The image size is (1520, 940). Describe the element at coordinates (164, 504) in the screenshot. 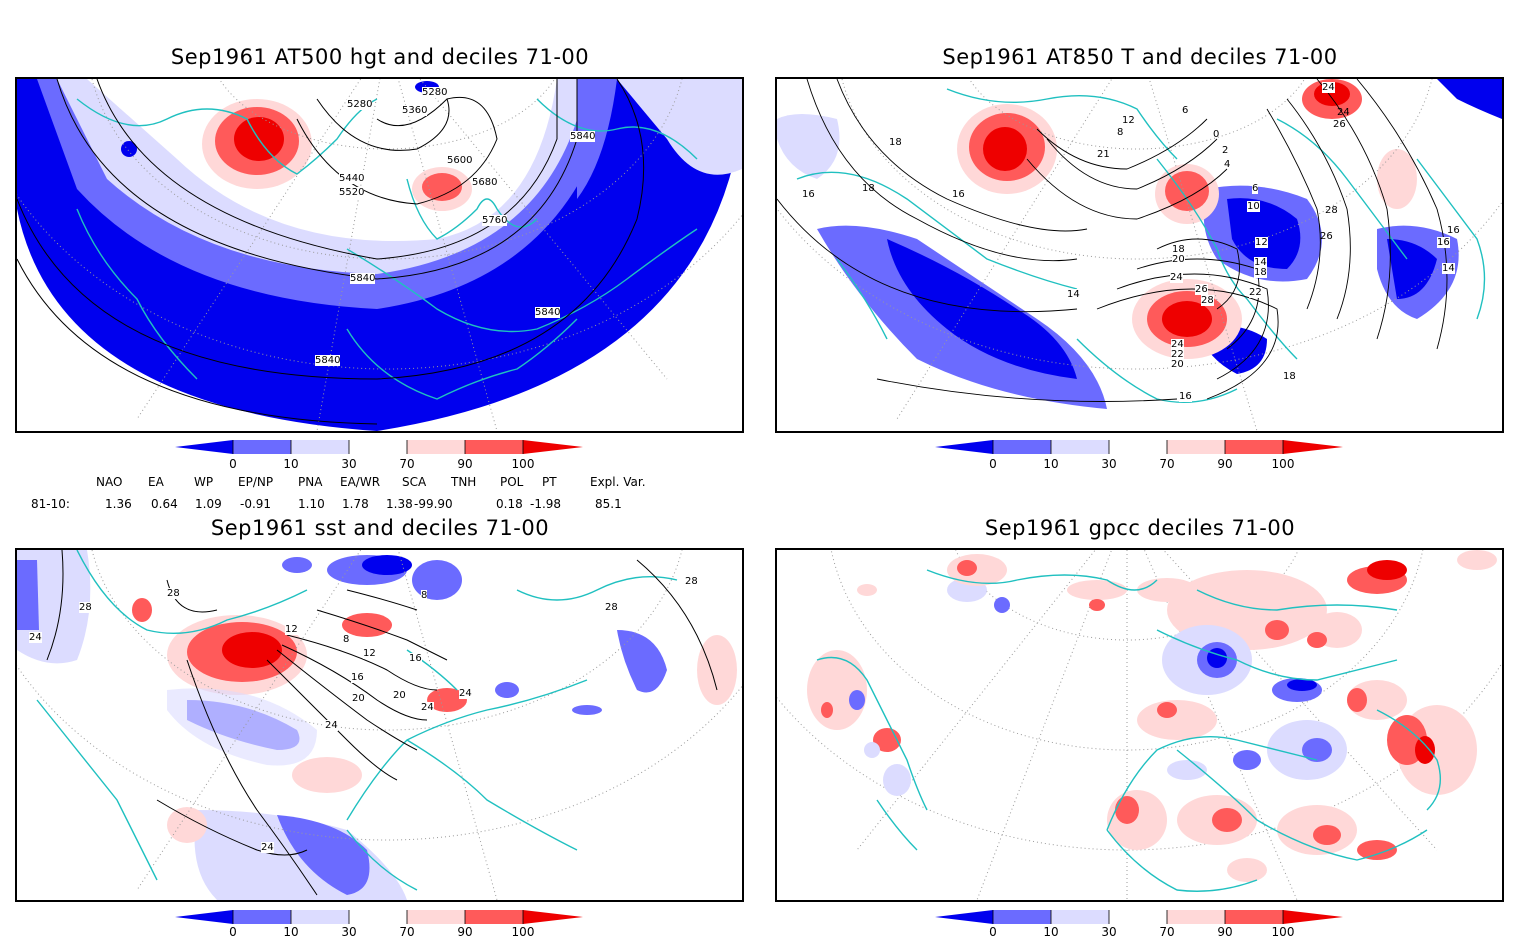

I see `index-value: 0.64` at that location.